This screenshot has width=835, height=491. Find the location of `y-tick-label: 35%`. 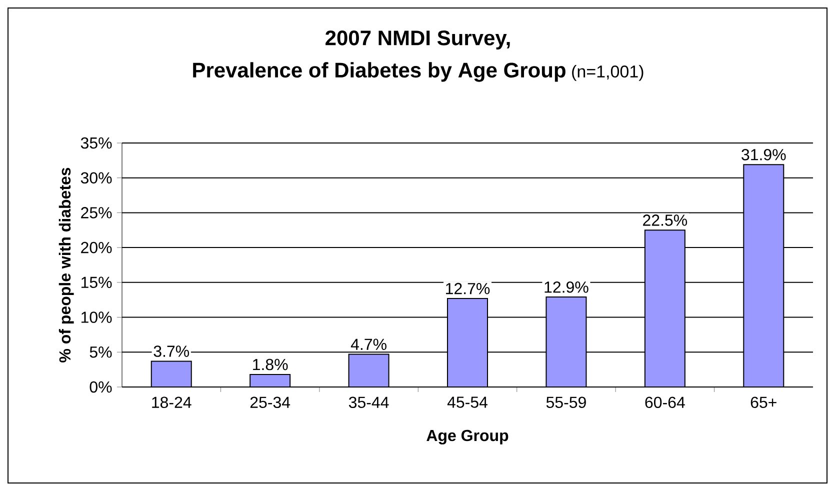

y-tick-label: 35% is located at coordinates (96, 143).